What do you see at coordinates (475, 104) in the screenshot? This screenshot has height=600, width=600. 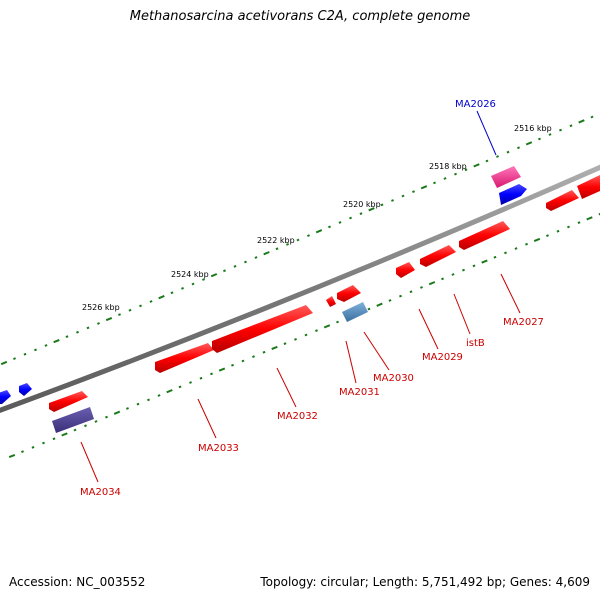 I see `gene-label-ma2026: MA2026` at bounding box center [475, 104].